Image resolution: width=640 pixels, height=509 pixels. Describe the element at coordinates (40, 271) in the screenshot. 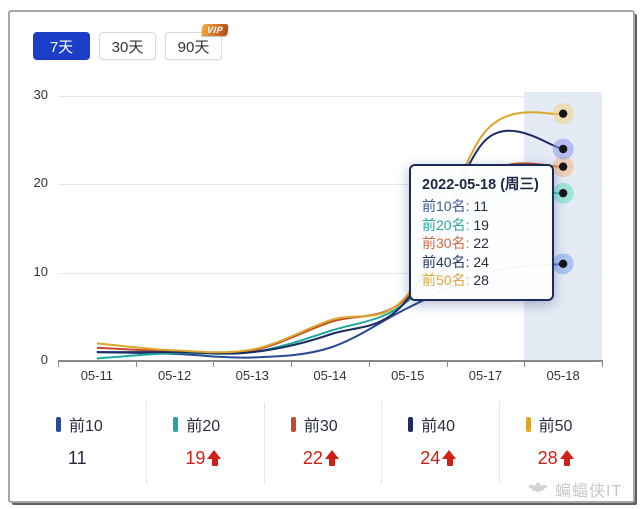

I see `y-tick-label: 10` at that location.